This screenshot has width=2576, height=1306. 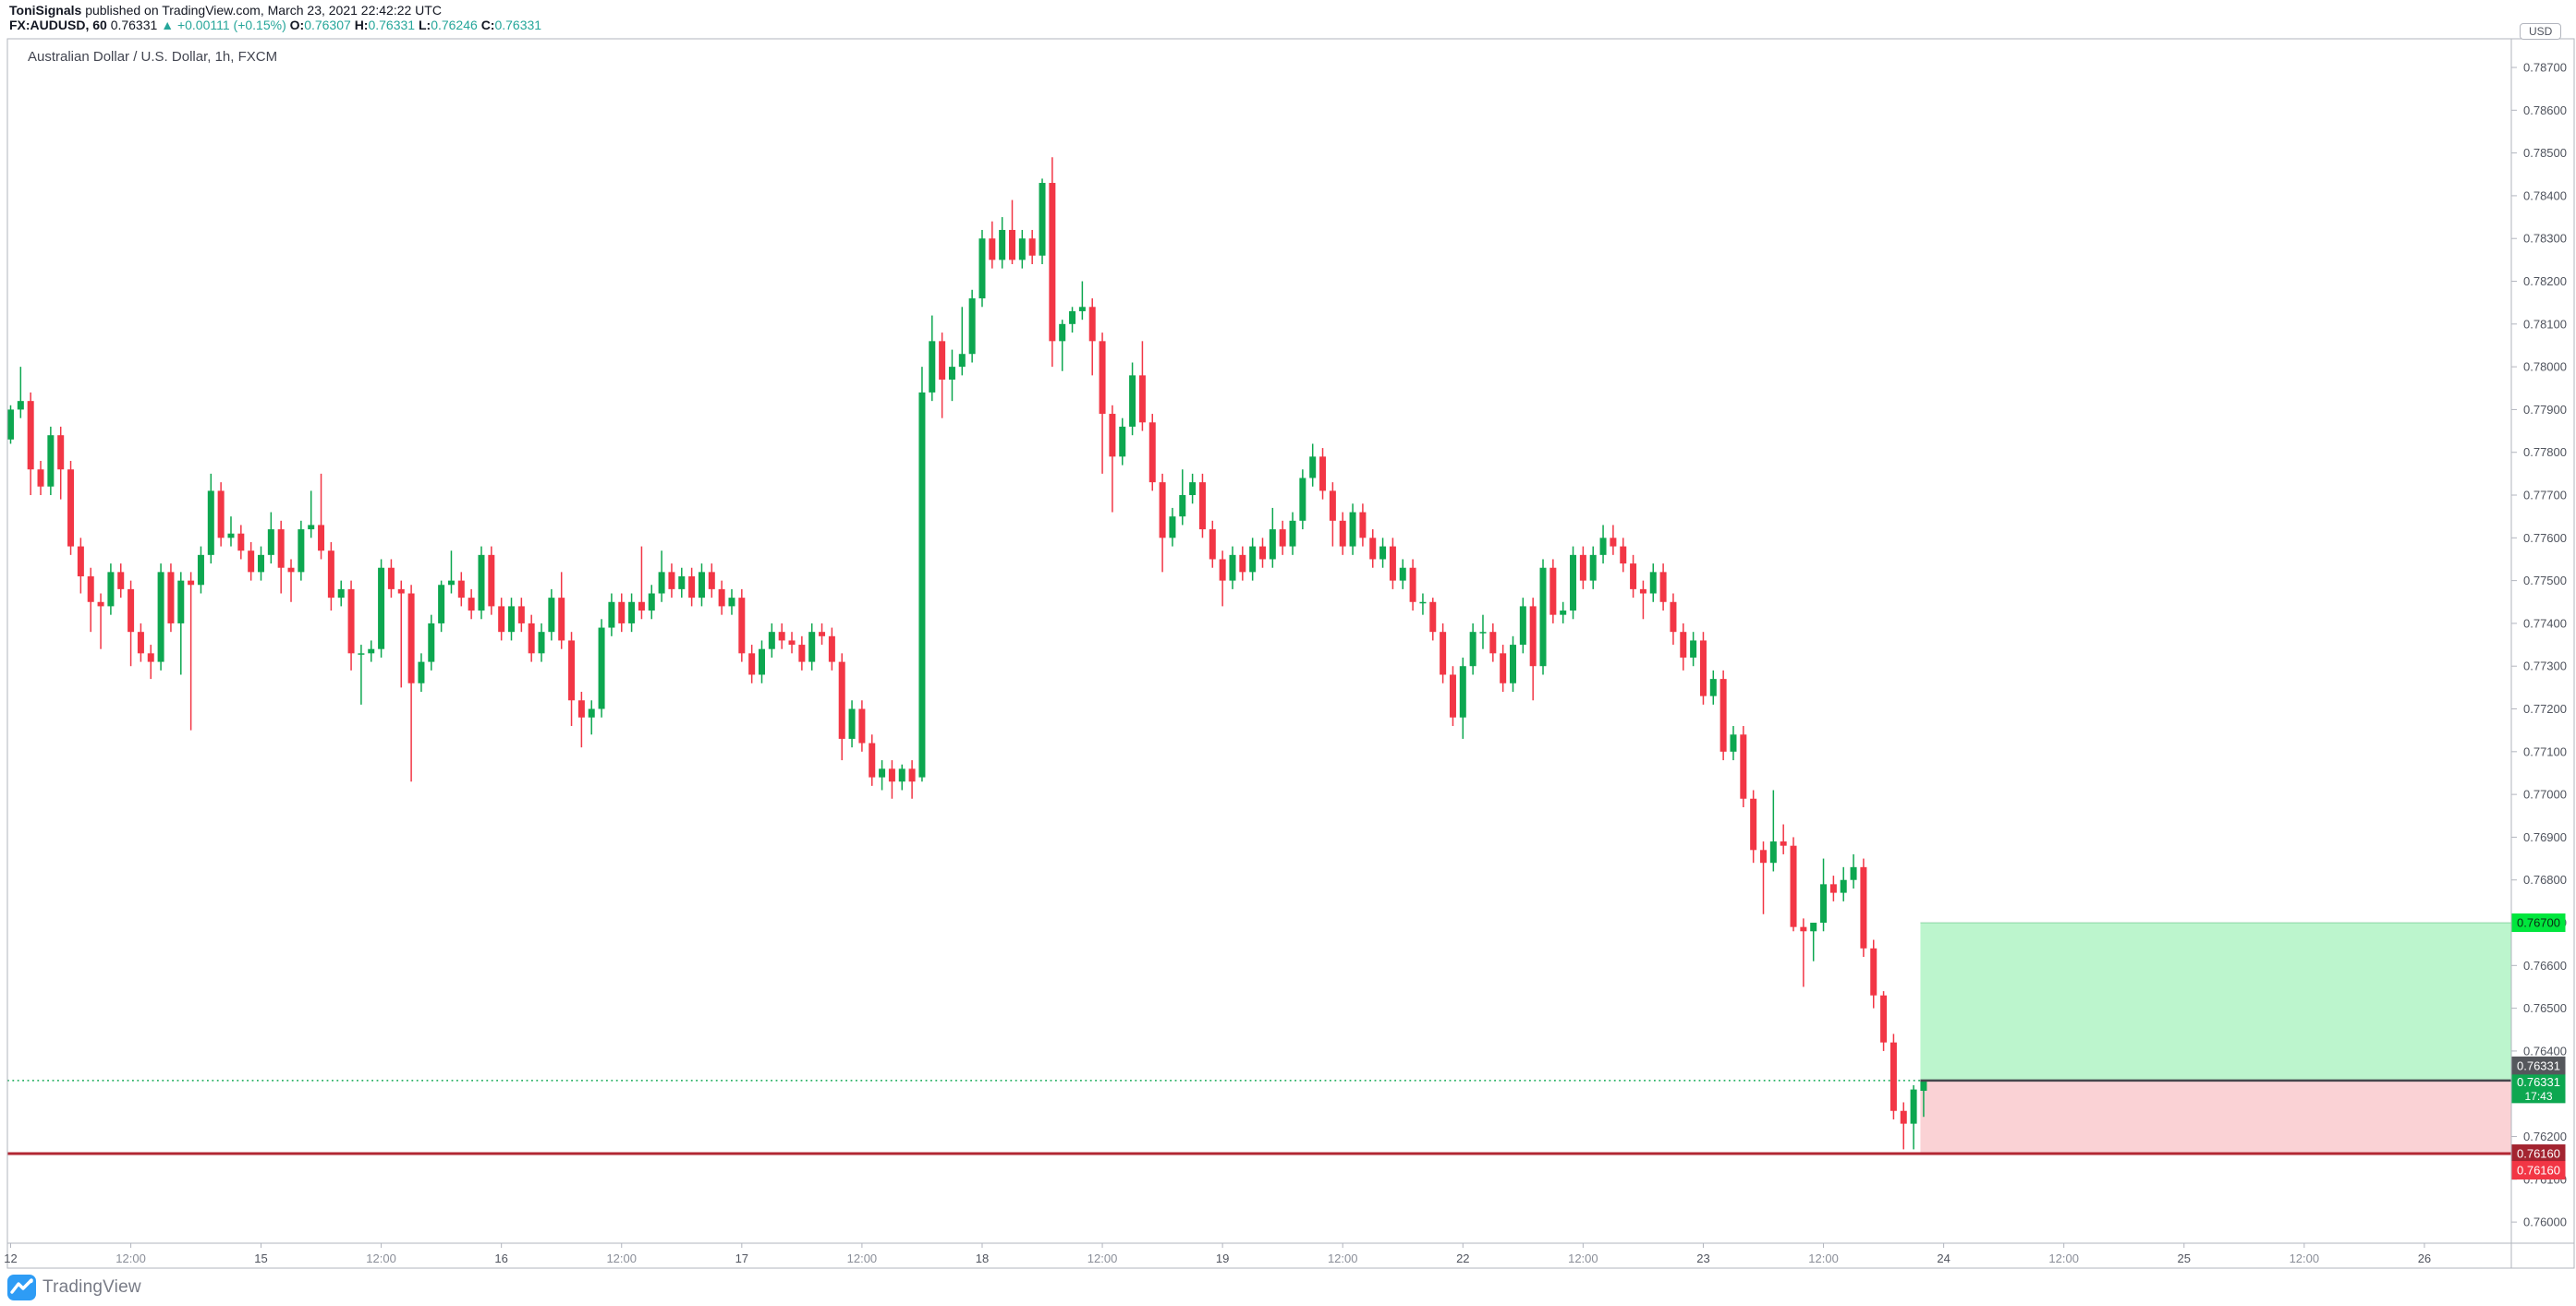 I want to click on target-price-label: 0.76700, so click(x=2538, y=923).